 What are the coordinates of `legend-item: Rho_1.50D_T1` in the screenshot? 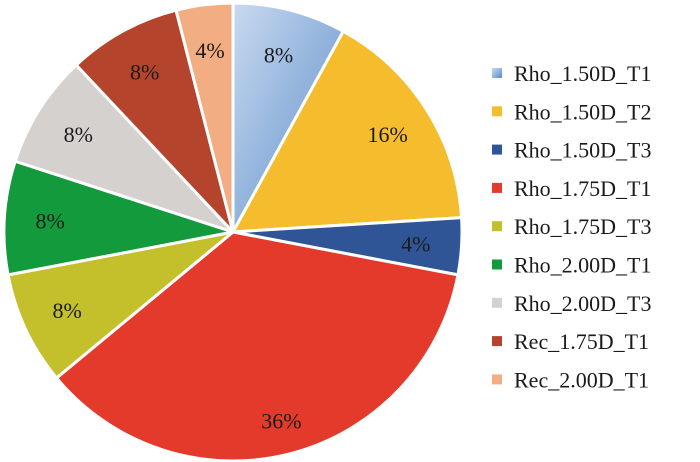 It's located at (572, 73).